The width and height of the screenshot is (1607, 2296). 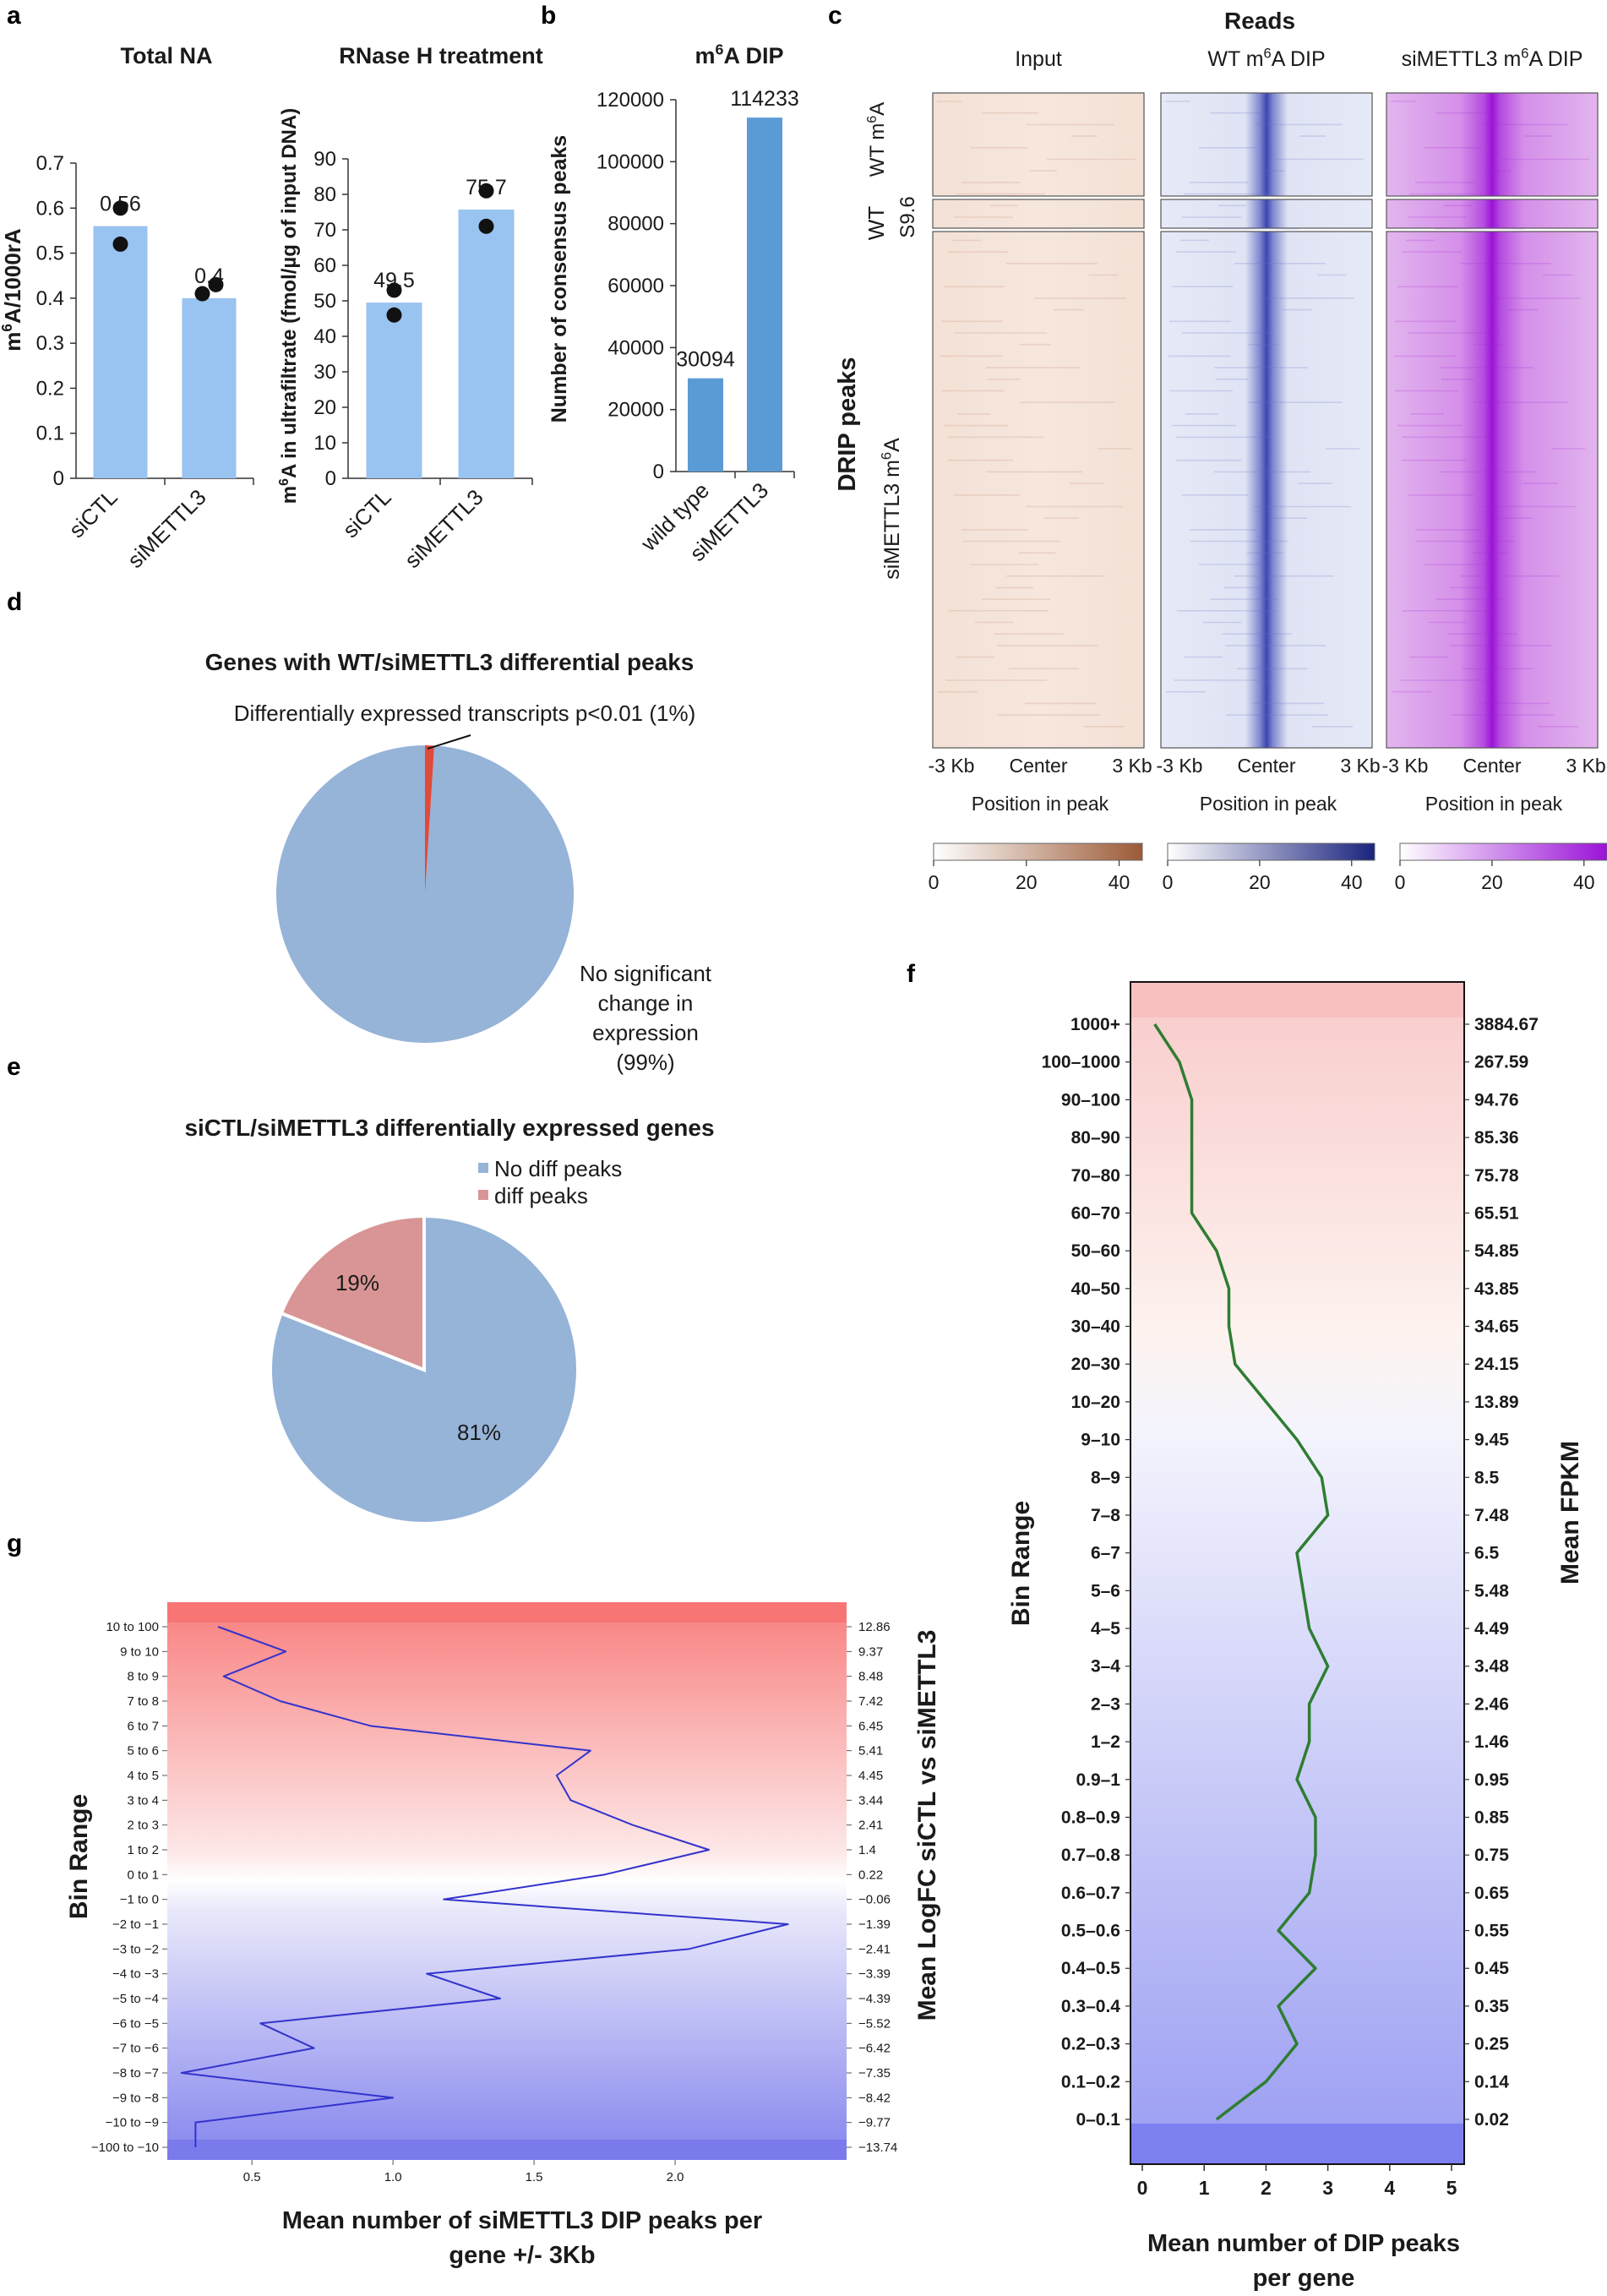 What do you see at coordinates (132, 1627) in the screenshot?
I see `g-bin-label: 10 to 100` at bounding box center [132, 1627].